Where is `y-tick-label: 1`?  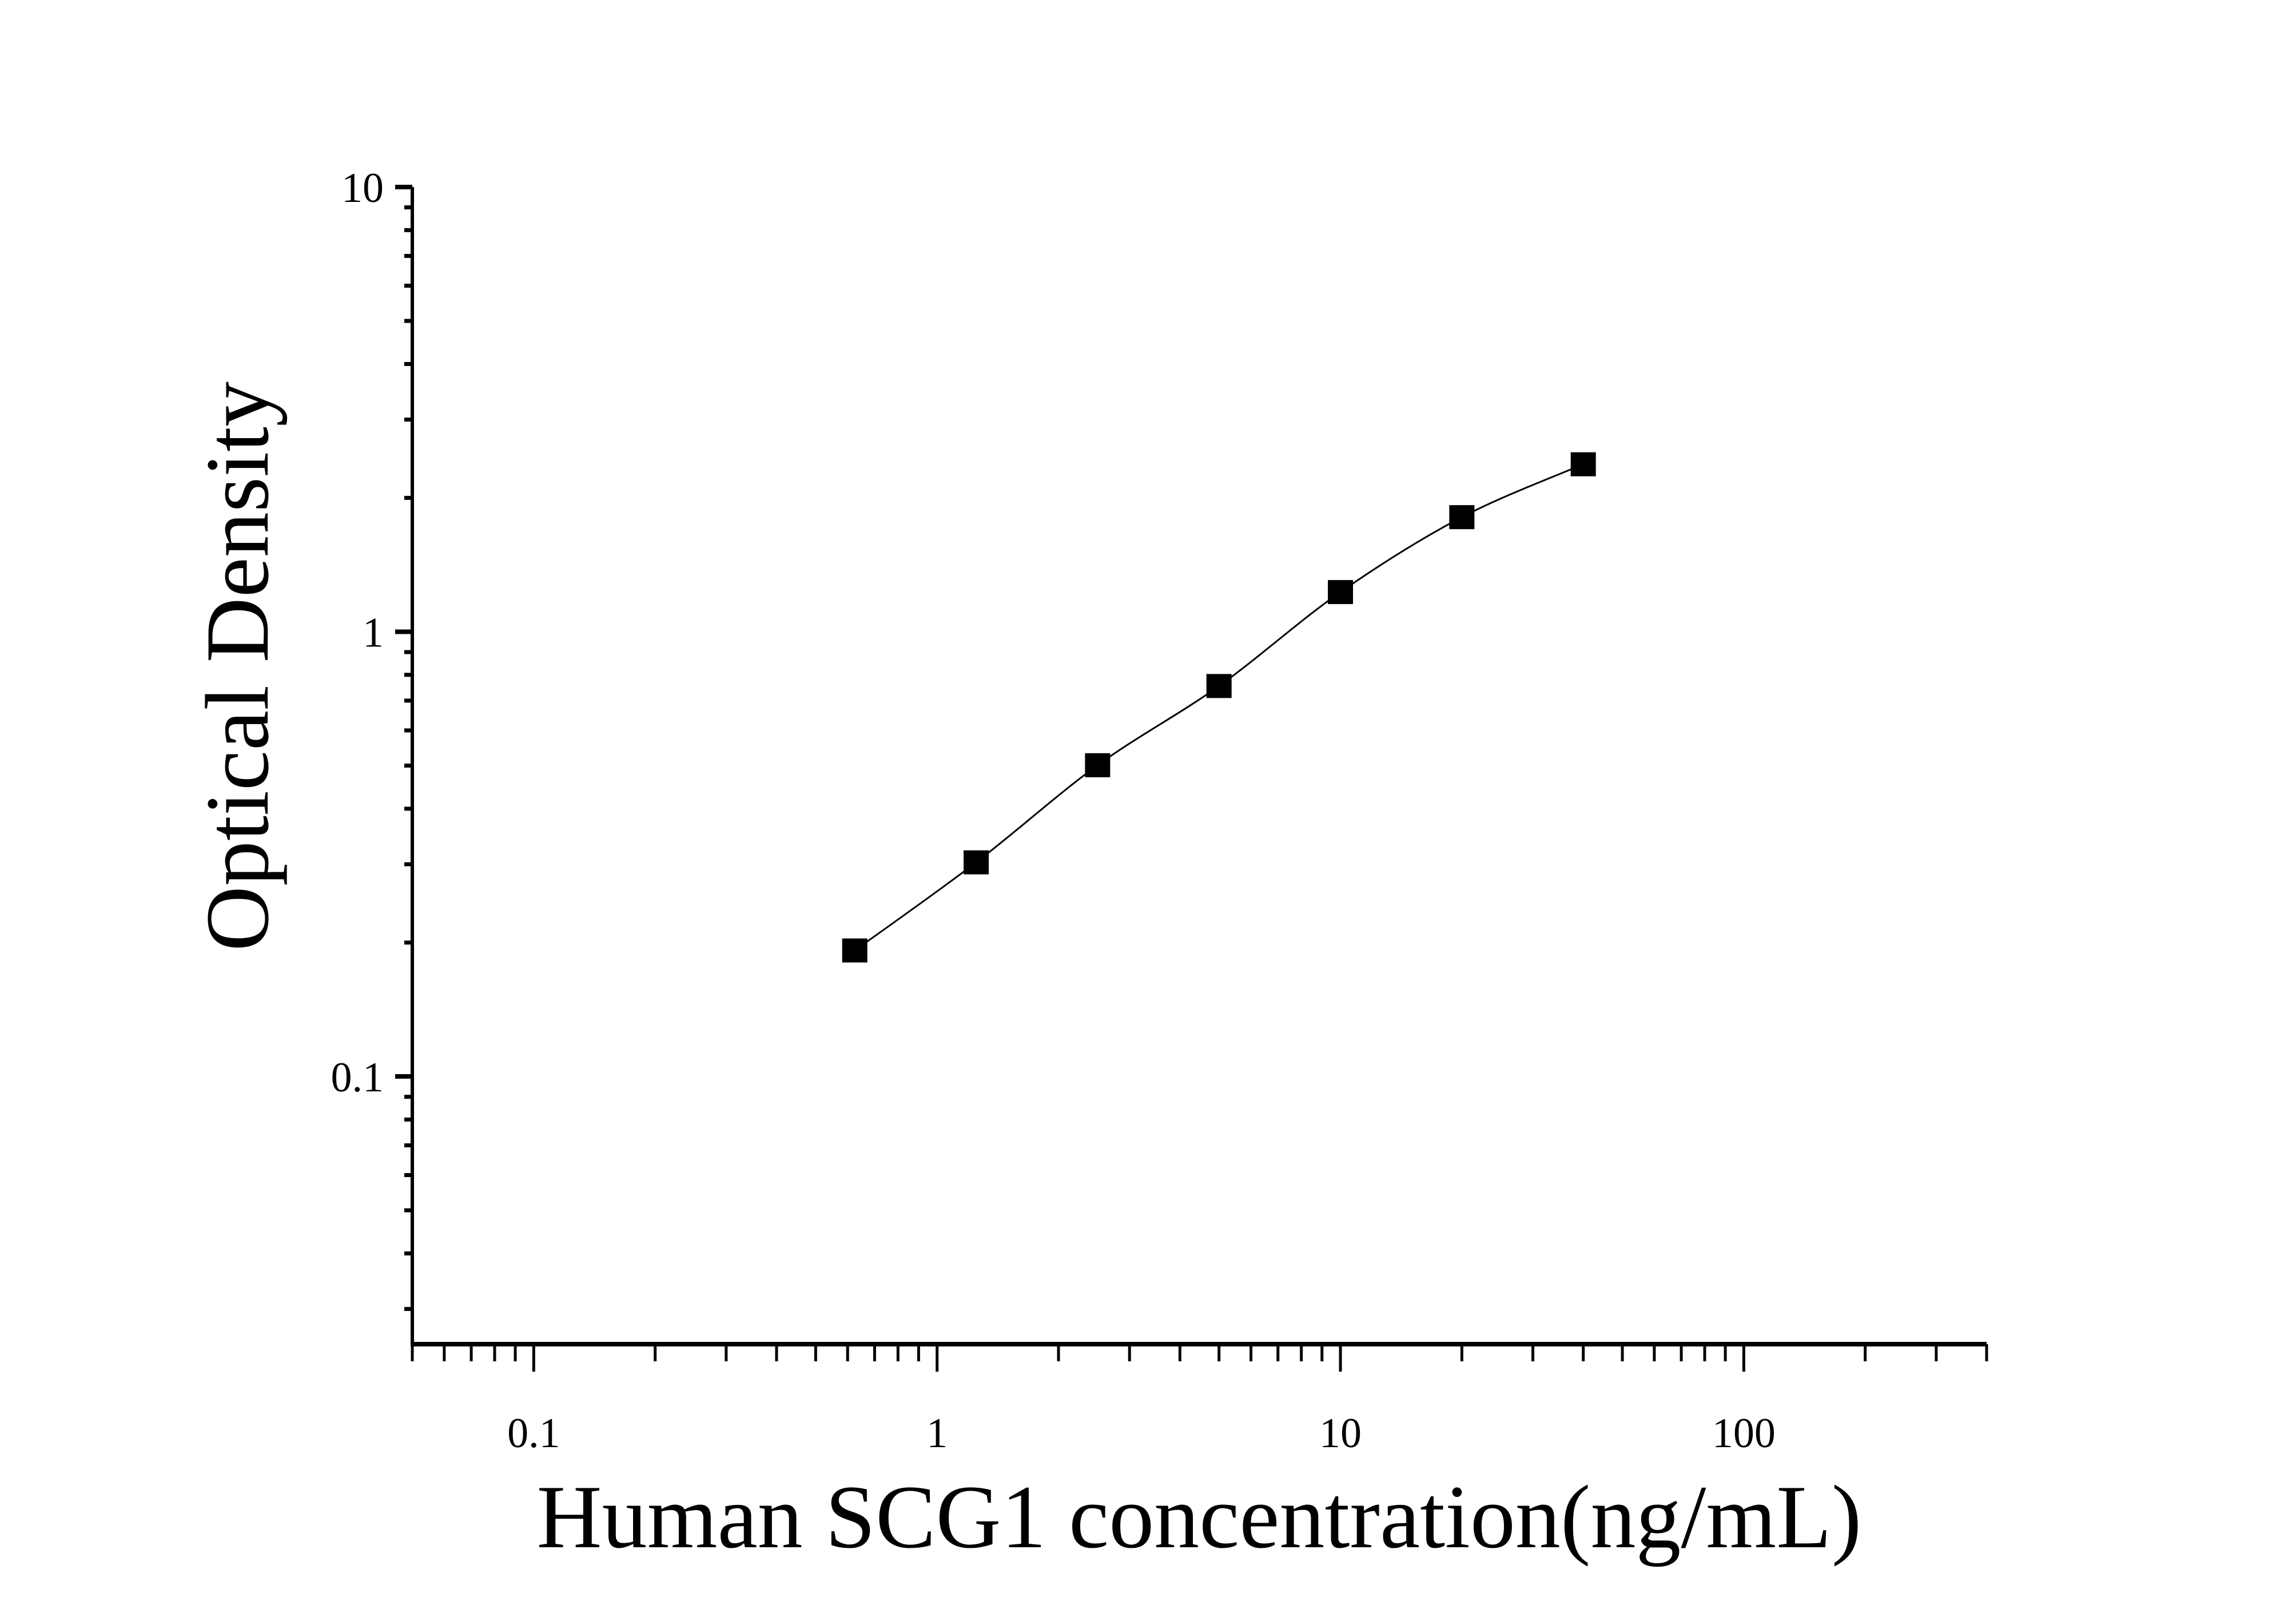 y-tick-label: 1 is located at coordinates (373, 632).